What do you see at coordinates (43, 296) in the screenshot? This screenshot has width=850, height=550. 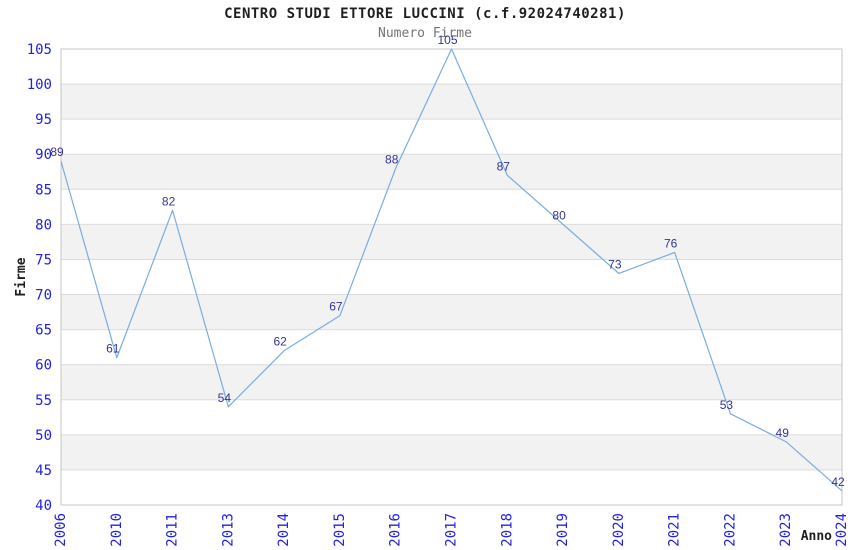 I see `y-tick-label: 70` at bounding box center [43, 296].